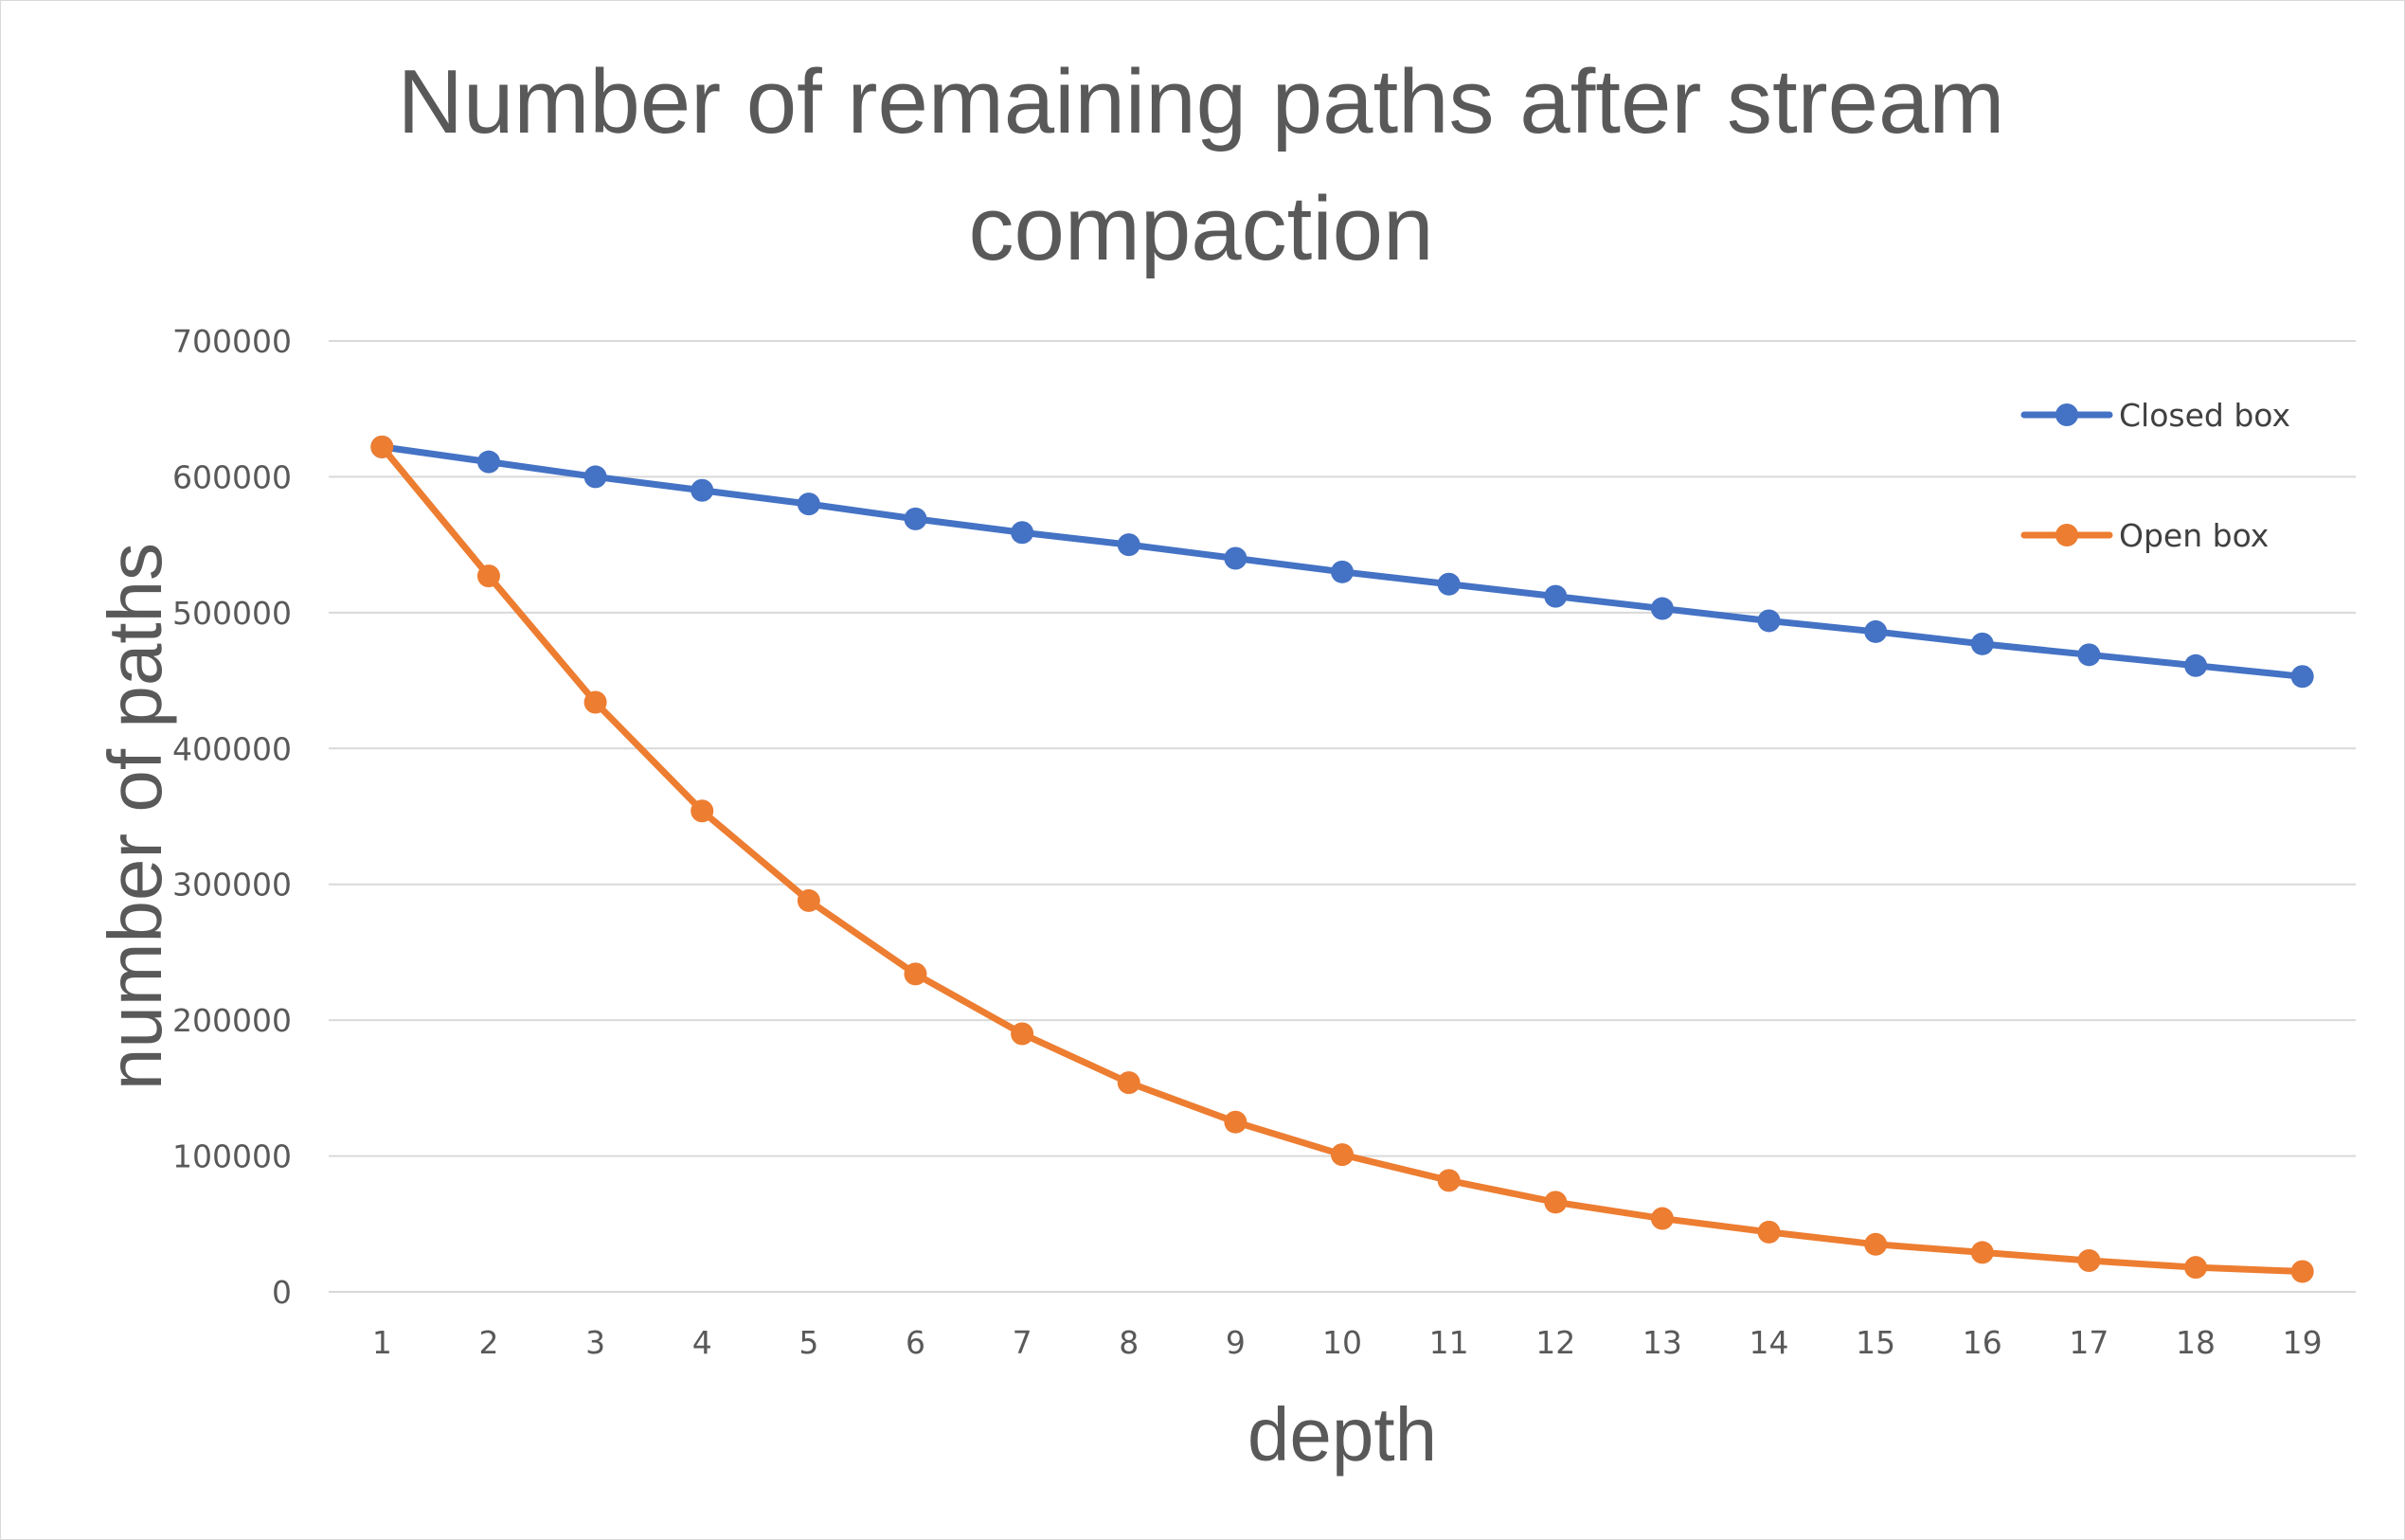  Describe the element at coordinates (488, 1342) in the screenshot. I see `x-tick-label: 2` at that location.